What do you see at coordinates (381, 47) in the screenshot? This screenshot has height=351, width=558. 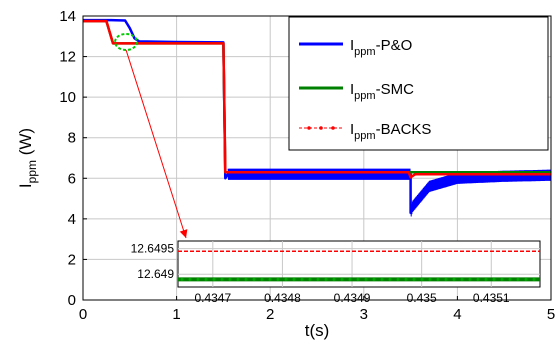 I see `legend-label-po: Ippm-P&O` at bounding box center [381, 47].